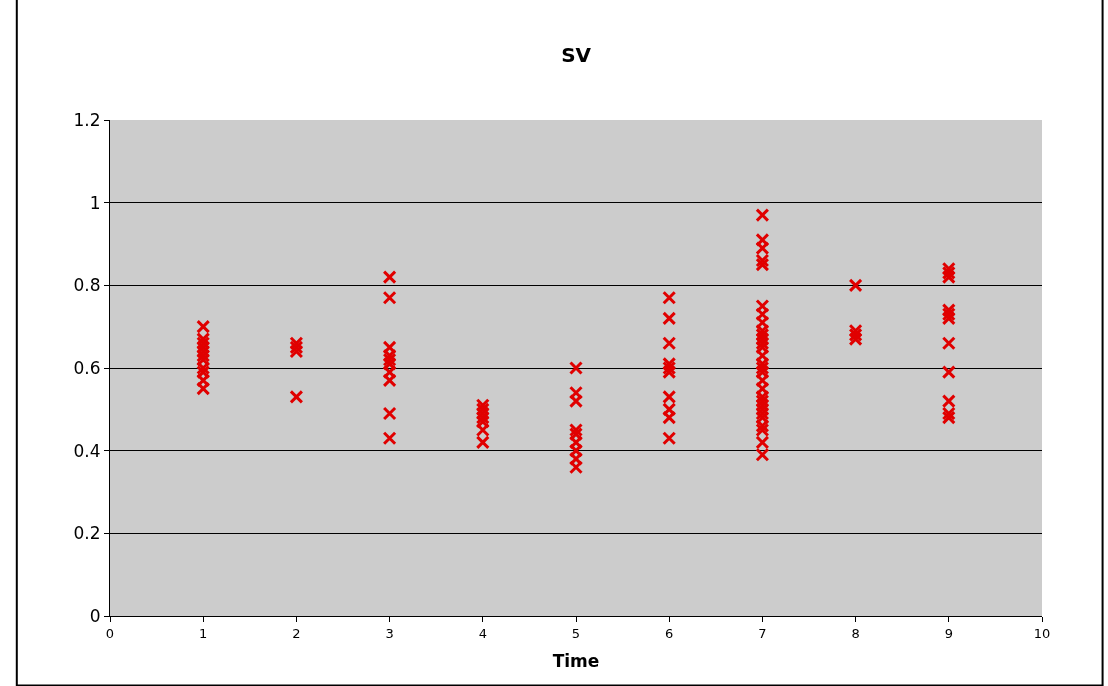 The image size is (1108, 686). I want to click on x-tick-label: 9, so click(948, 633).